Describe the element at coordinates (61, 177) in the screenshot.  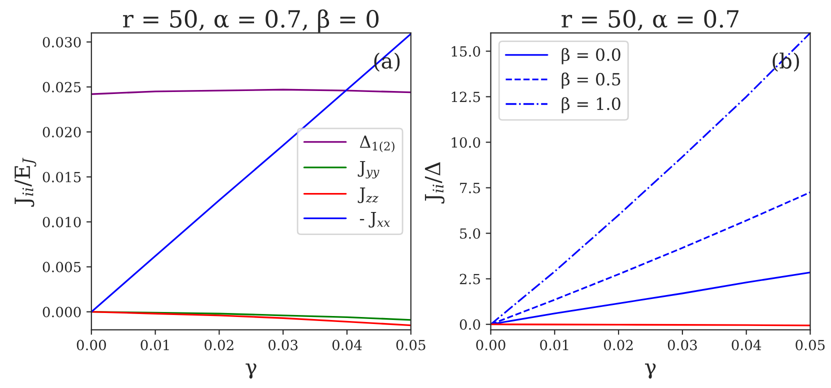
I see `y-tick-label: 0.015` at that location.